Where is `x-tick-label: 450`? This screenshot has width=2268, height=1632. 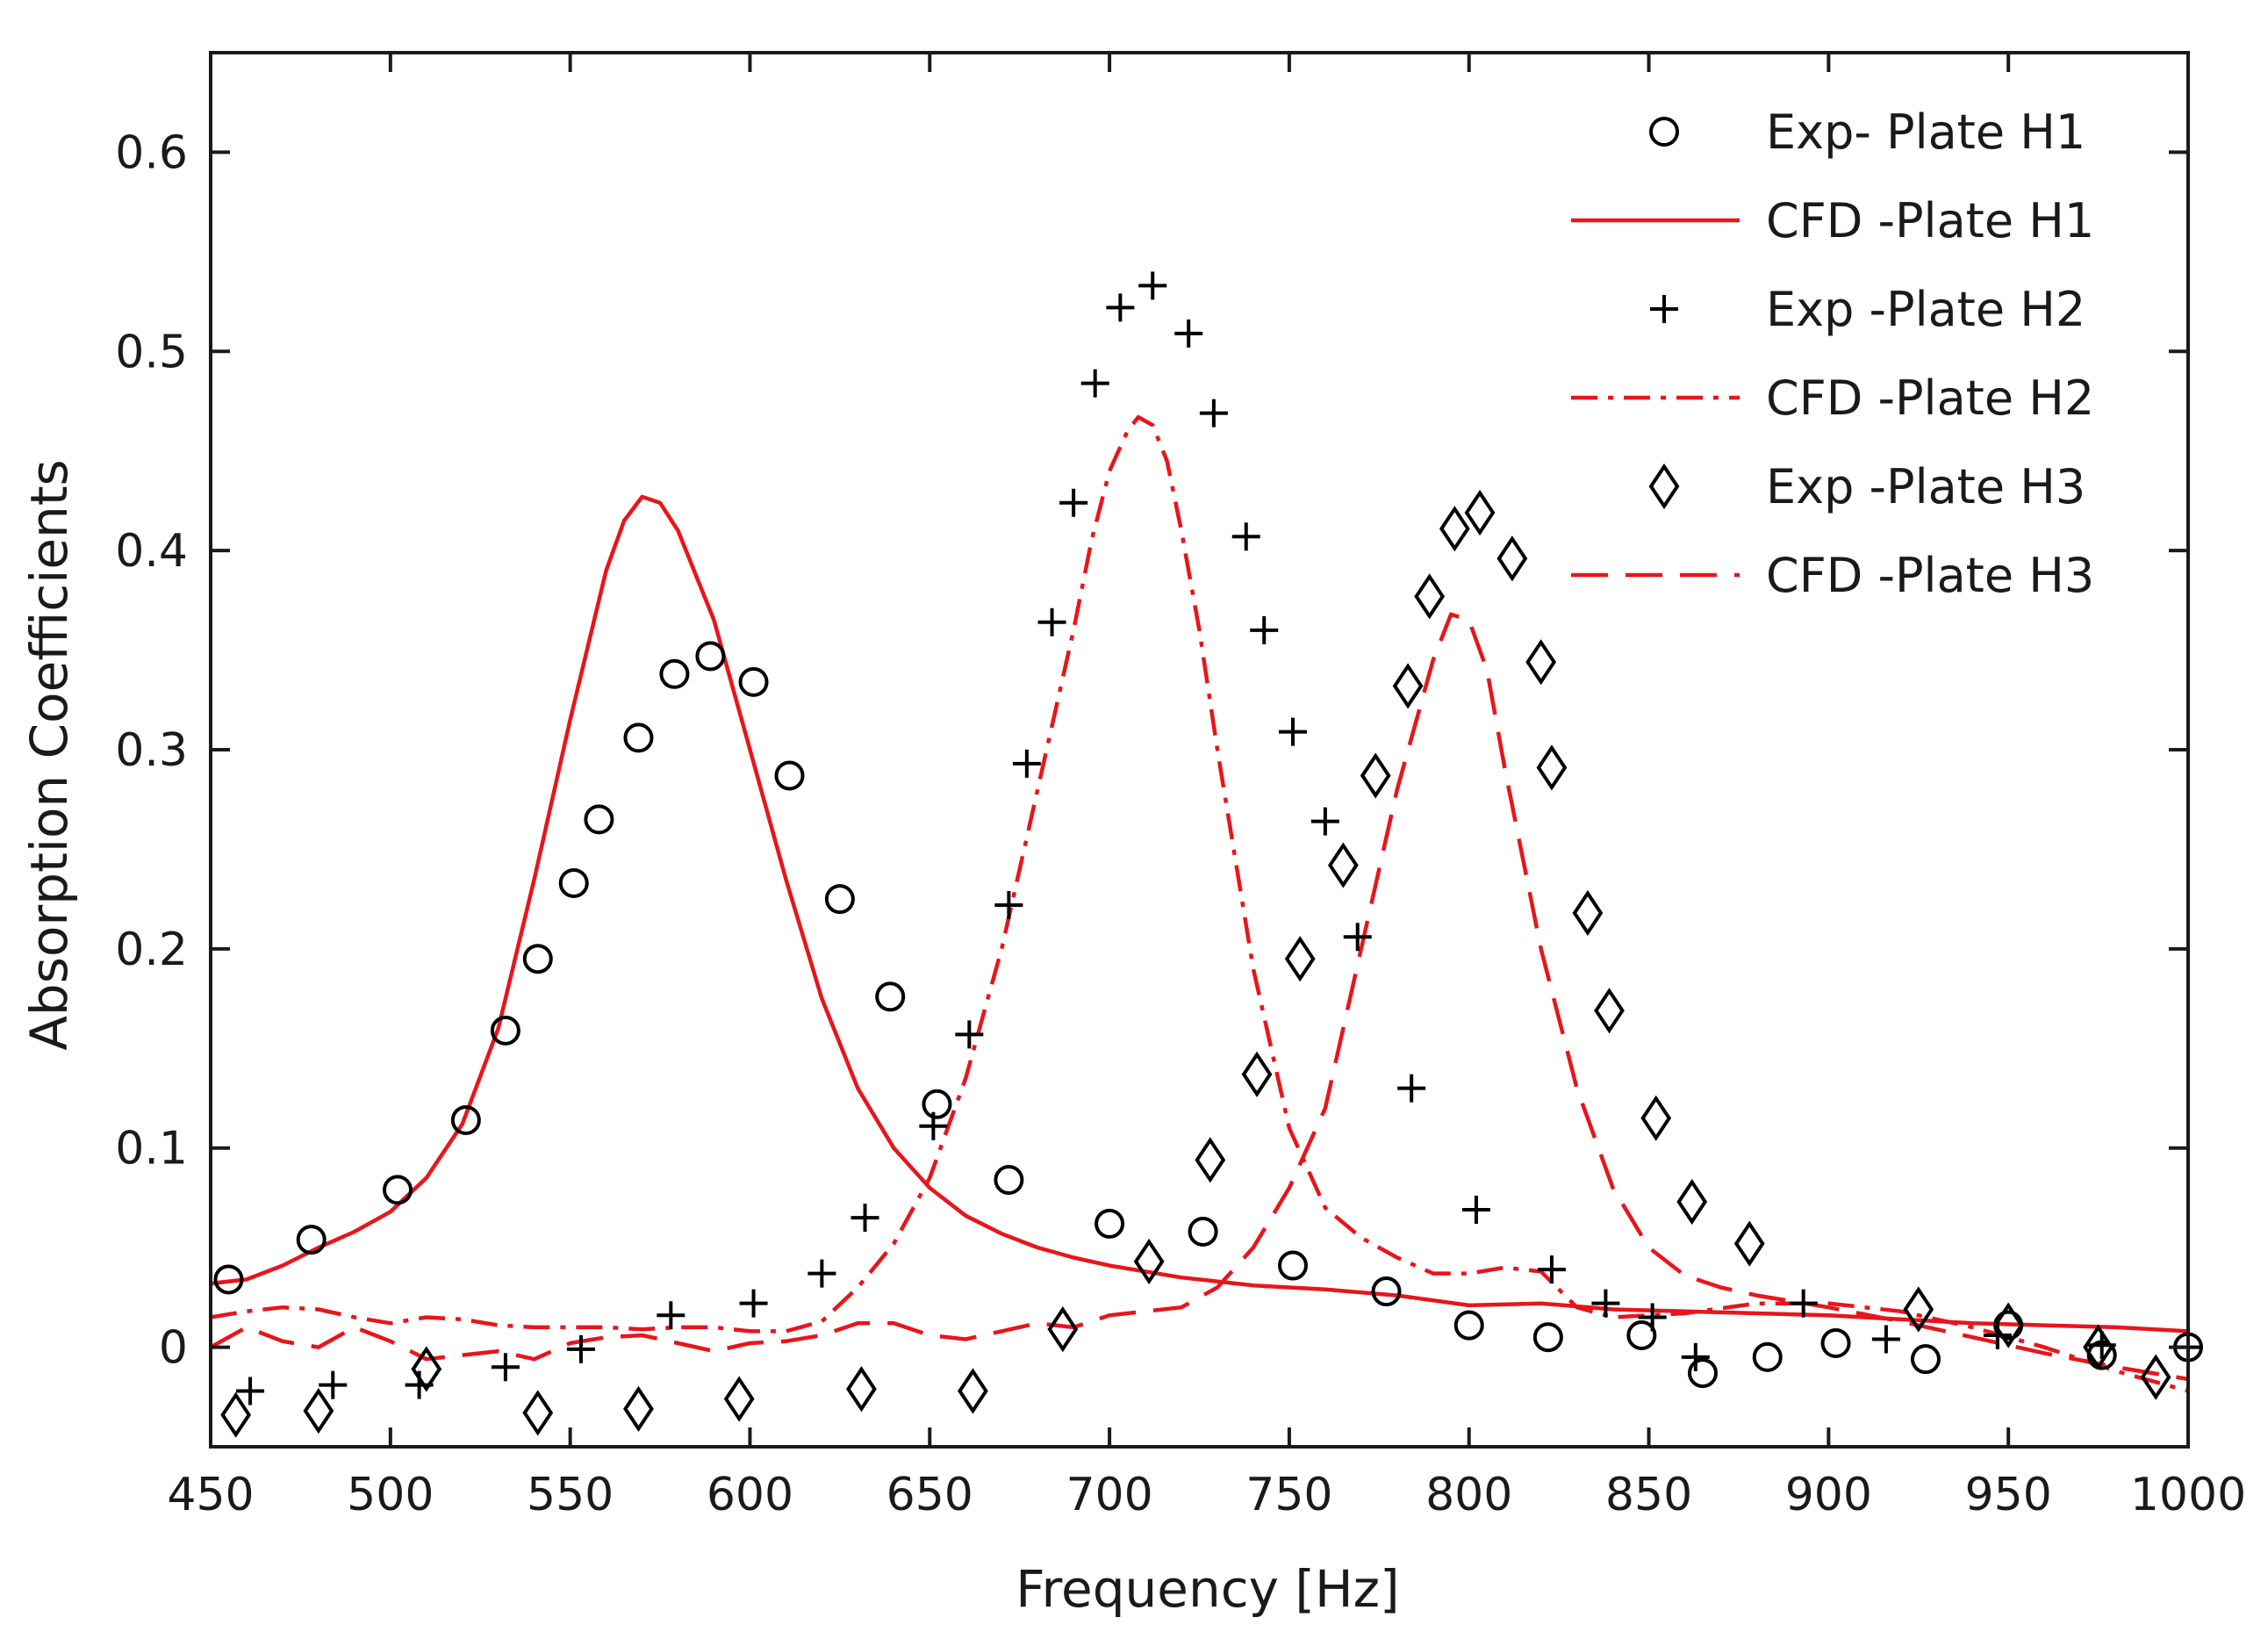
x-tick-label: 450 is located at coordinates (210, 1495).